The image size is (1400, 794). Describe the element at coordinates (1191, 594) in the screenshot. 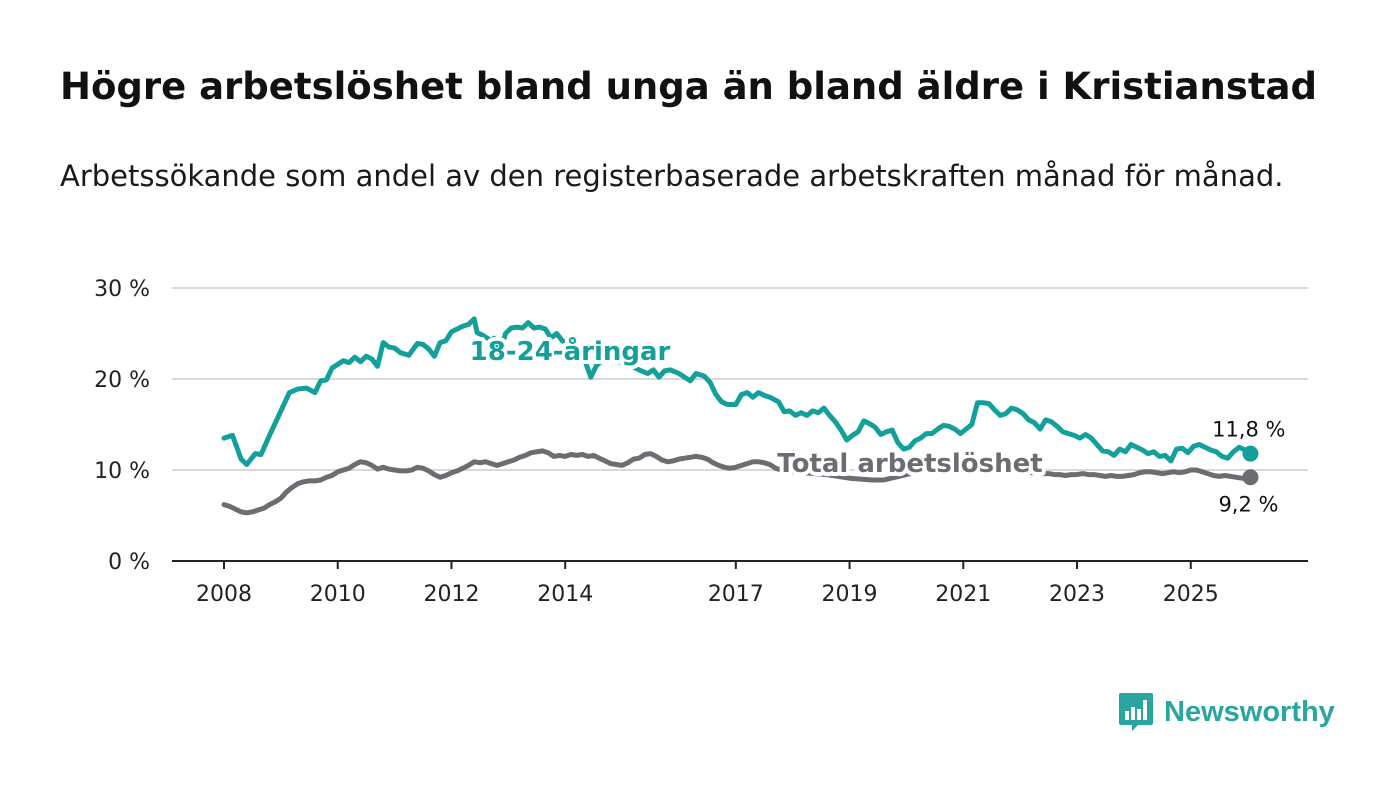

I see `x-tick-label: 2025` at that location.